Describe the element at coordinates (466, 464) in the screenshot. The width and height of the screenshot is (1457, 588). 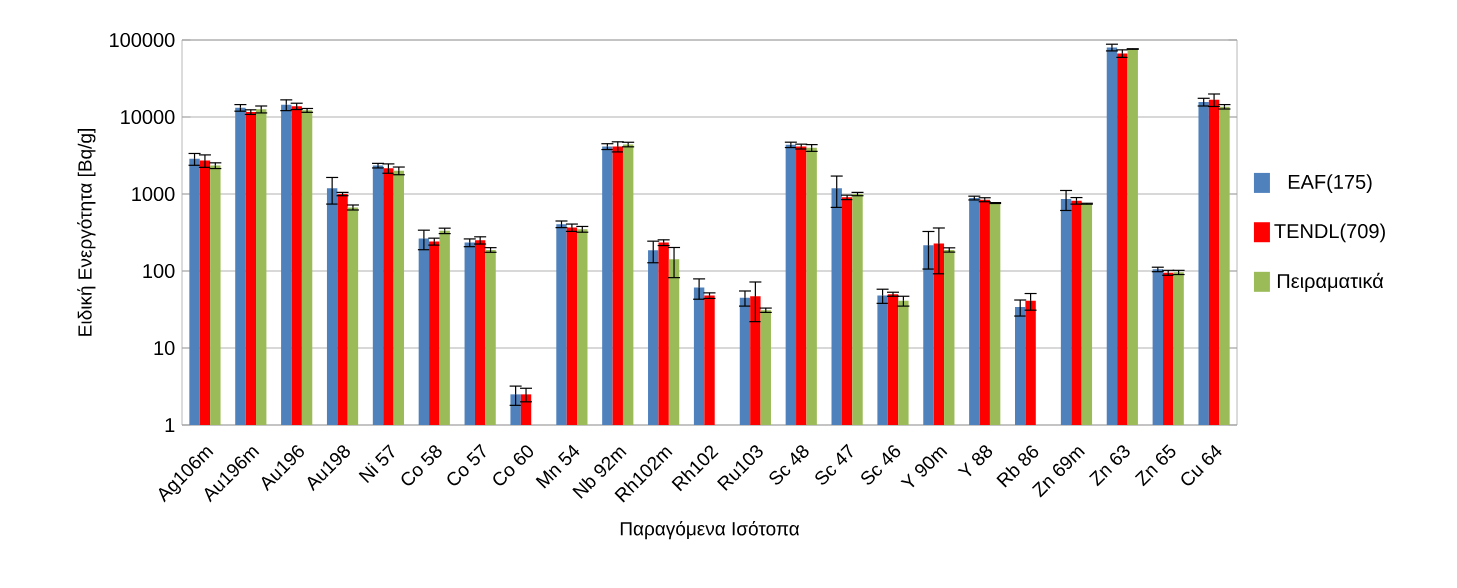
I see `x-tick-label: Co 57` at that location.